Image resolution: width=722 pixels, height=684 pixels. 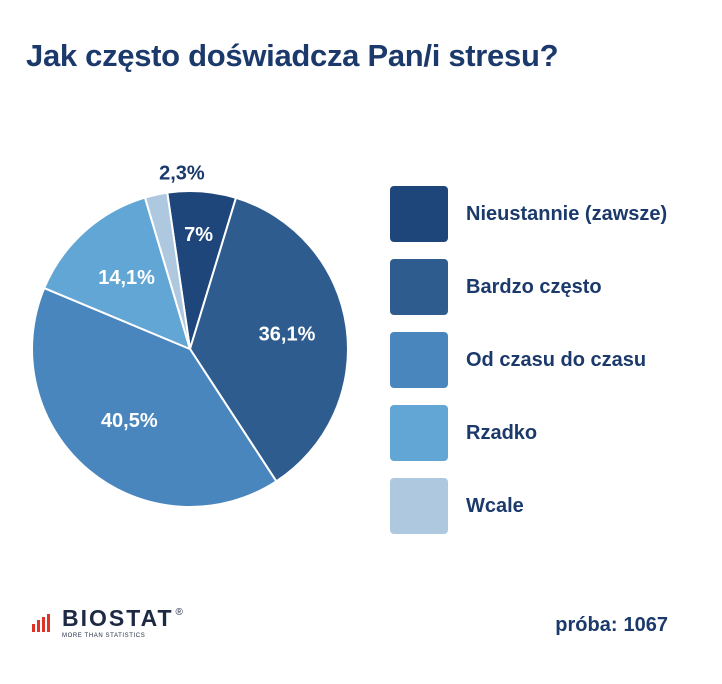 I want to click on sample-label: próba:, so click(x=586, y=625).